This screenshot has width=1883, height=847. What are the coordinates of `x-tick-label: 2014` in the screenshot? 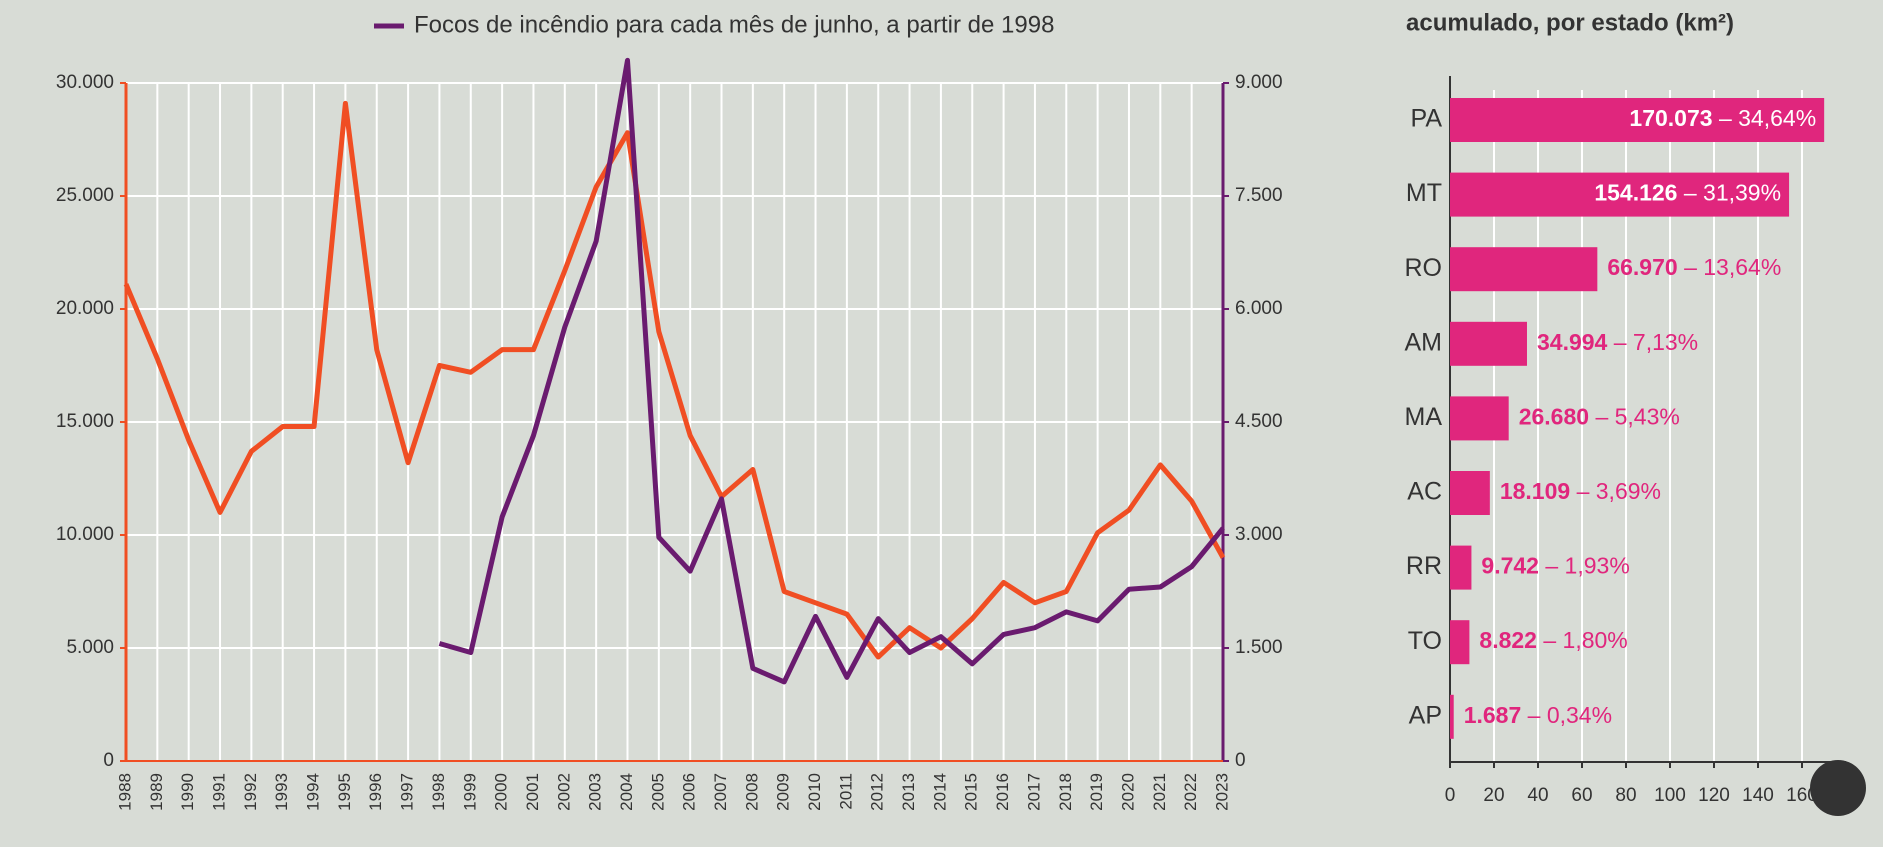 It's located at (939, 792).